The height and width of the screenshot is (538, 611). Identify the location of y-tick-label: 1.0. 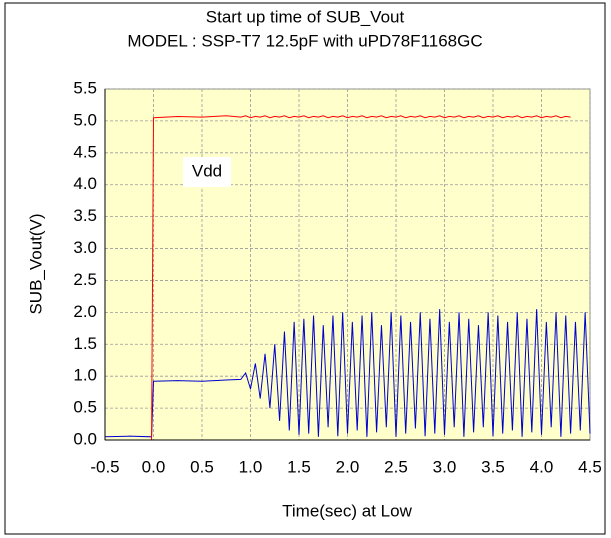
(85, 375).